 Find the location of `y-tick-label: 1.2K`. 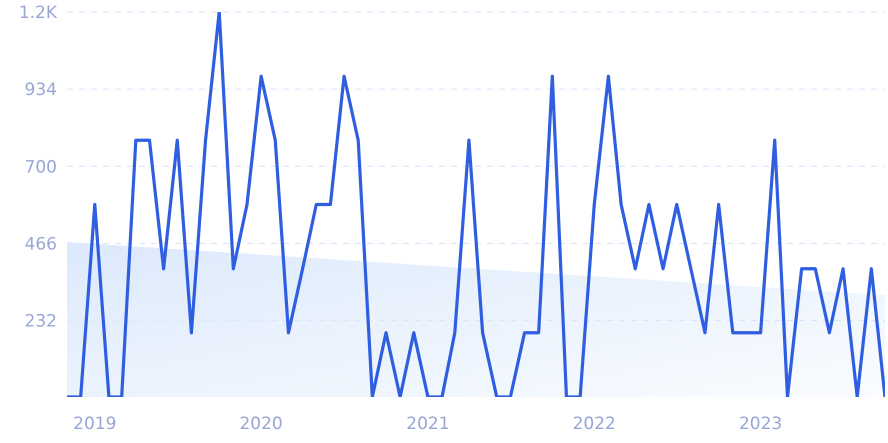

y-tick-label: 1.2K is located at coordinates (38, 13).